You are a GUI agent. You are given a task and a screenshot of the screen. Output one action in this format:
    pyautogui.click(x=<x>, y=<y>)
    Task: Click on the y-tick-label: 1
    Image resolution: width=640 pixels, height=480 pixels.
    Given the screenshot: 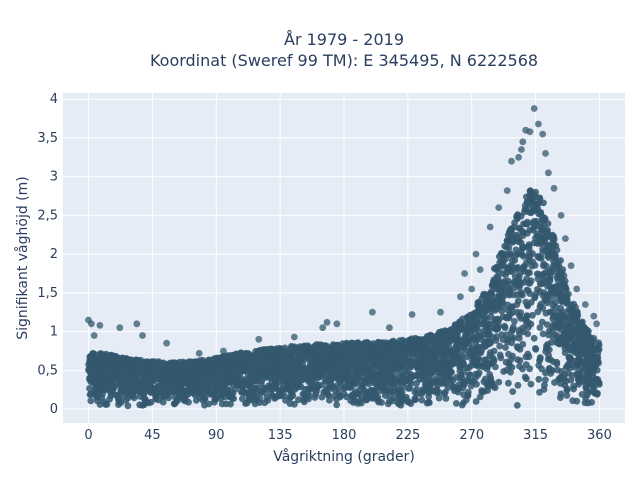 What is the action you would take?
    pyautogui.click(x=54, y=332)
    